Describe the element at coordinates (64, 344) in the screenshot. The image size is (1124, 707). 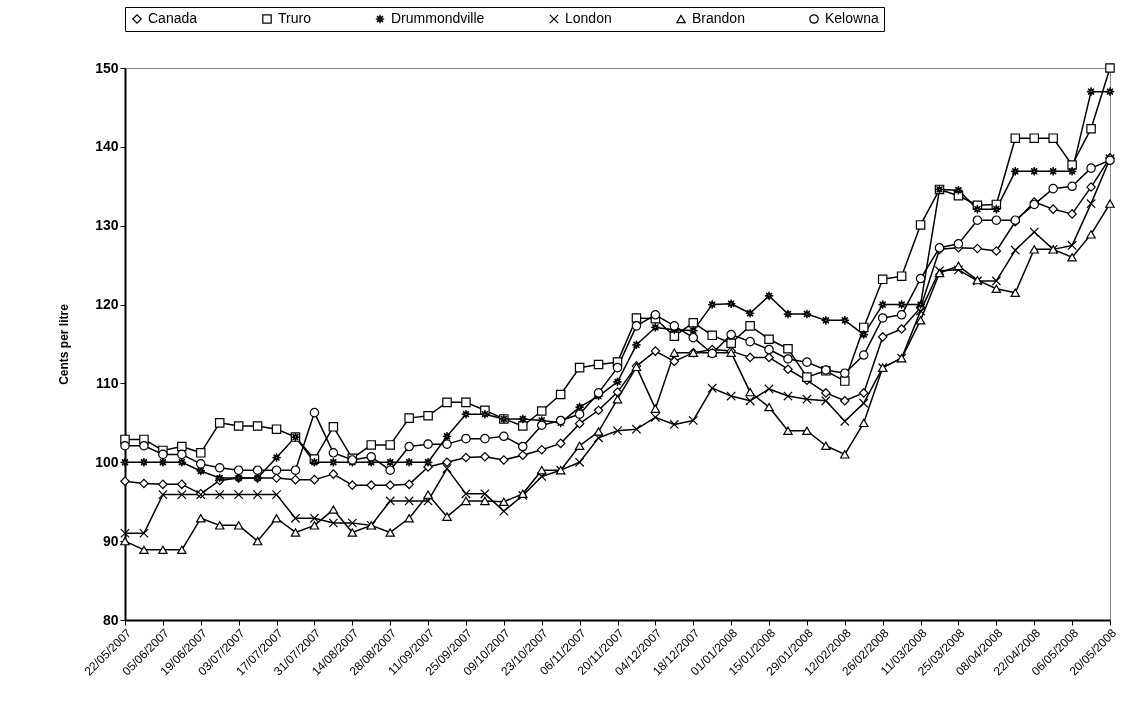
I see `y-axis-title: Cents per litre` at that location.